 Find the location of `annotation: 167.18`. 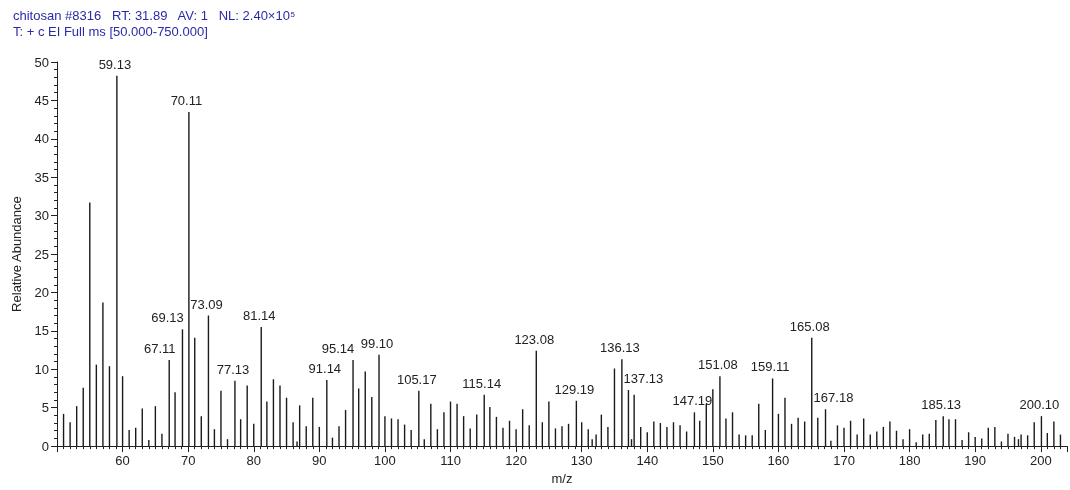

annotation: 167.18 is located at coordinates (833, 398).